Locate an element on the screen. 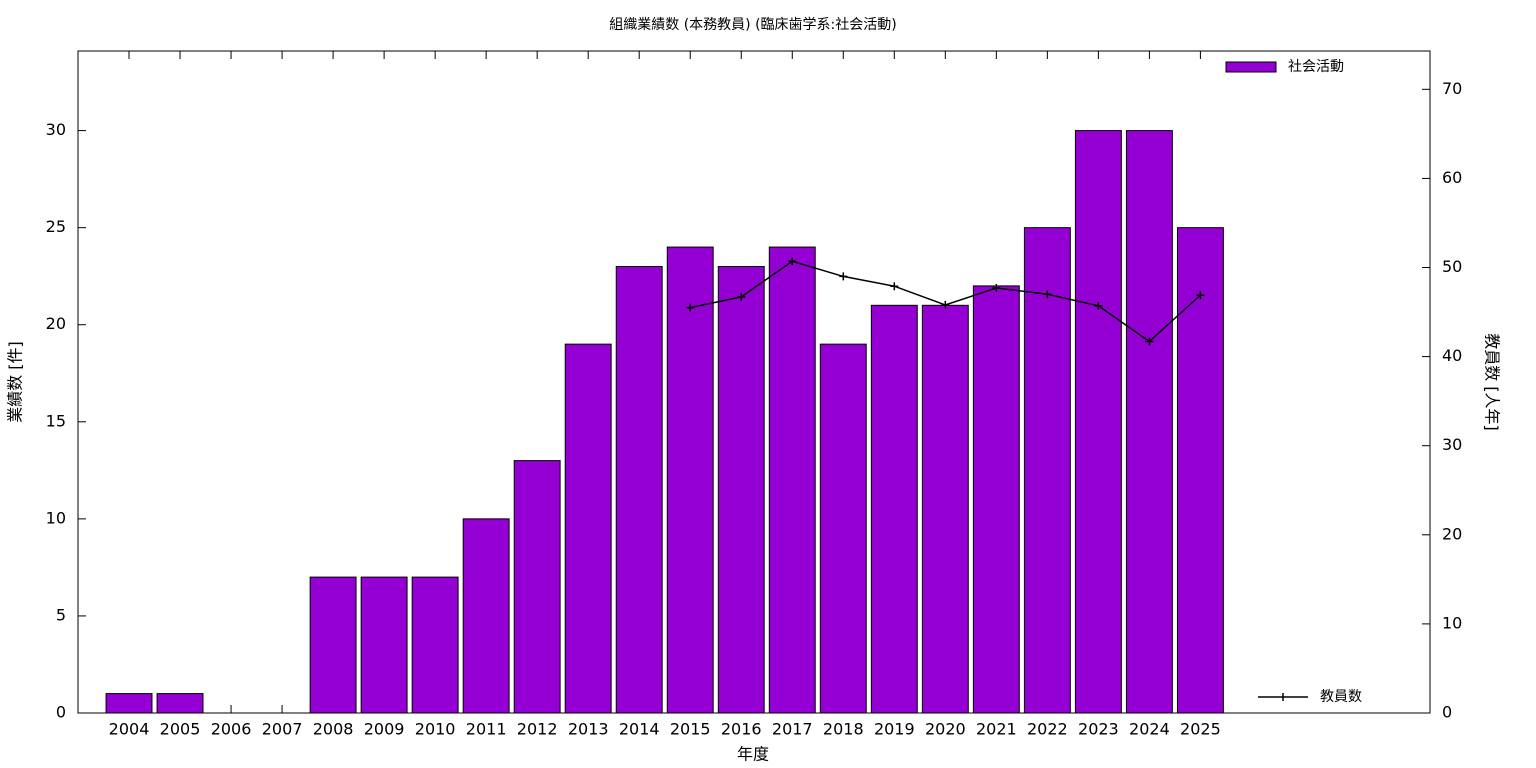 The width and height of the screenshot is (1536, 768). x-tick-label: 2014 is located at coordinates (639, 729).